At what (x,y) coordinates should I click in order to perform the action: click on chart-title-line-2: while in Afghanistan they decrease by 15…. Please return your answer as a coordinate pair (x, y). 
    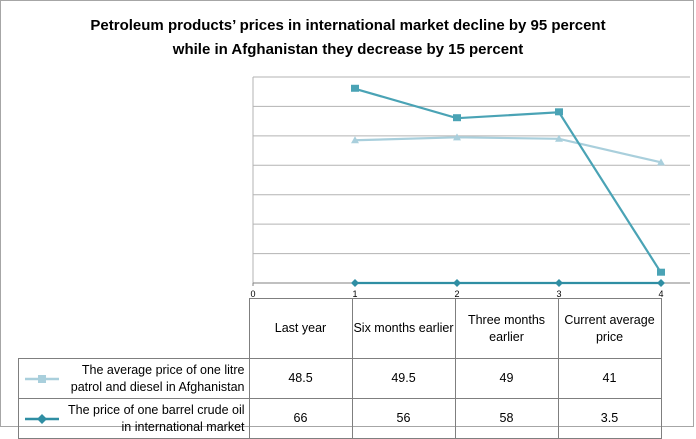
    Looking at the image, I should click on (348, 49).